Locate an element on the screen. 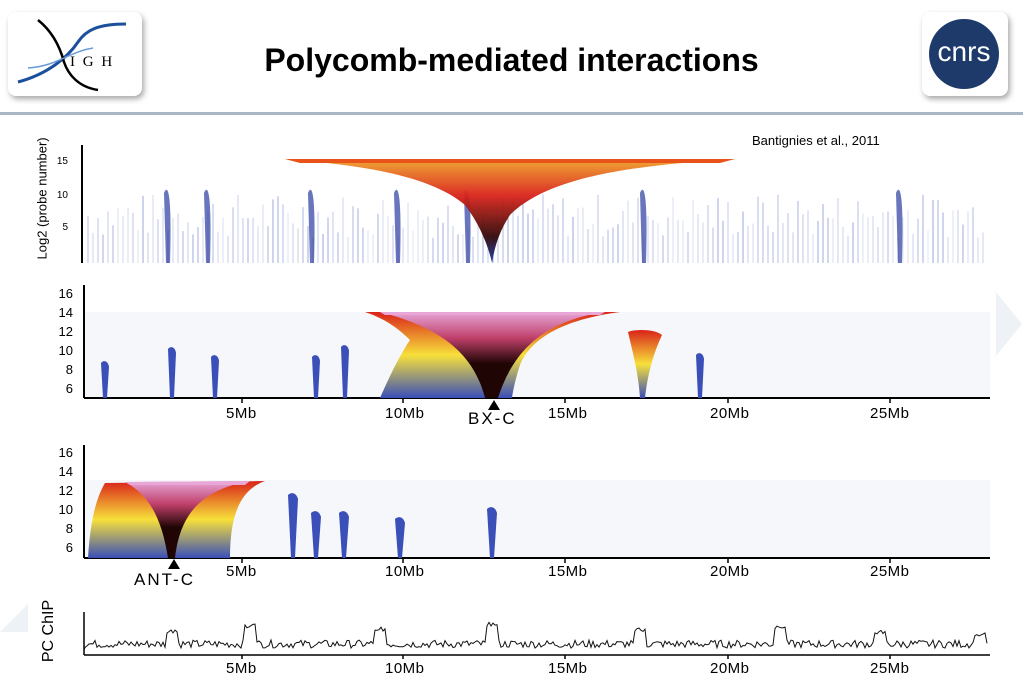 The image size is (1023, 682). igh-logo-text: I G H is located at coordinates (92, 62).